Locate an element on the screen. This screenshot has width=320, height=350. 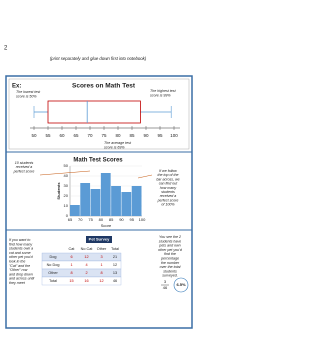
percent-circle is located at coordinates (181, 285).